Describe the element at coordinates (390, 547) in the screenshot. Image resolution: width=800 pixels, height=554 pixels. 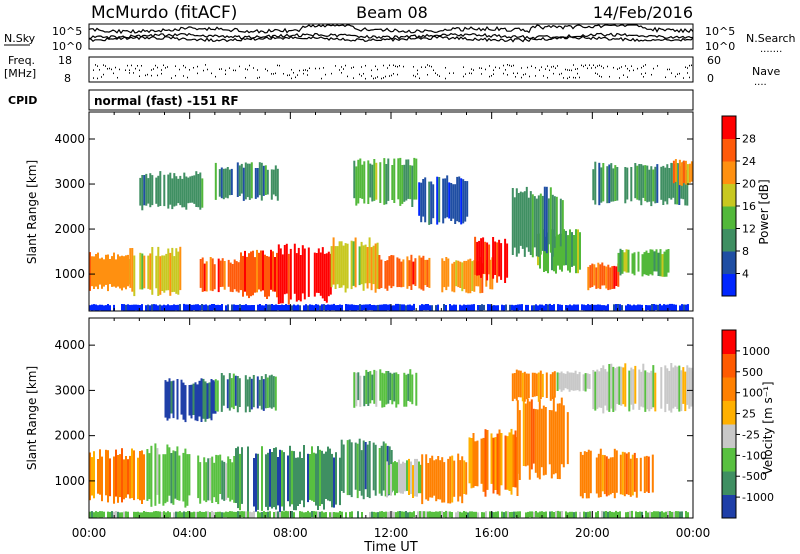
I see `time-axis-label: Time UT` at that location.